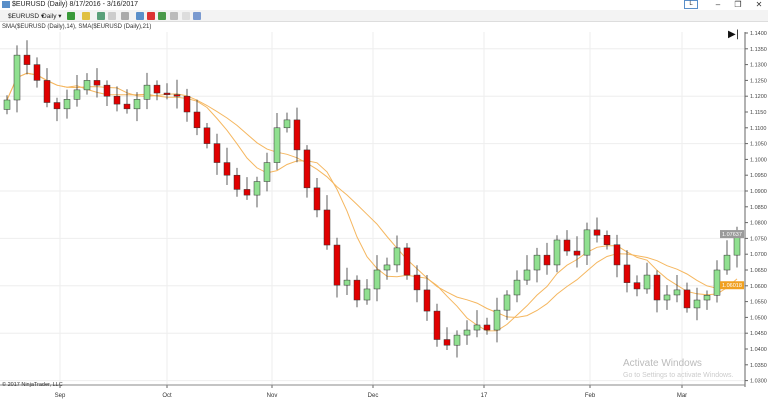  What do you see at coordinates (484, 396) in the screenshot?
I see `x-tick-label: 17` at bounding box center [484, 396].